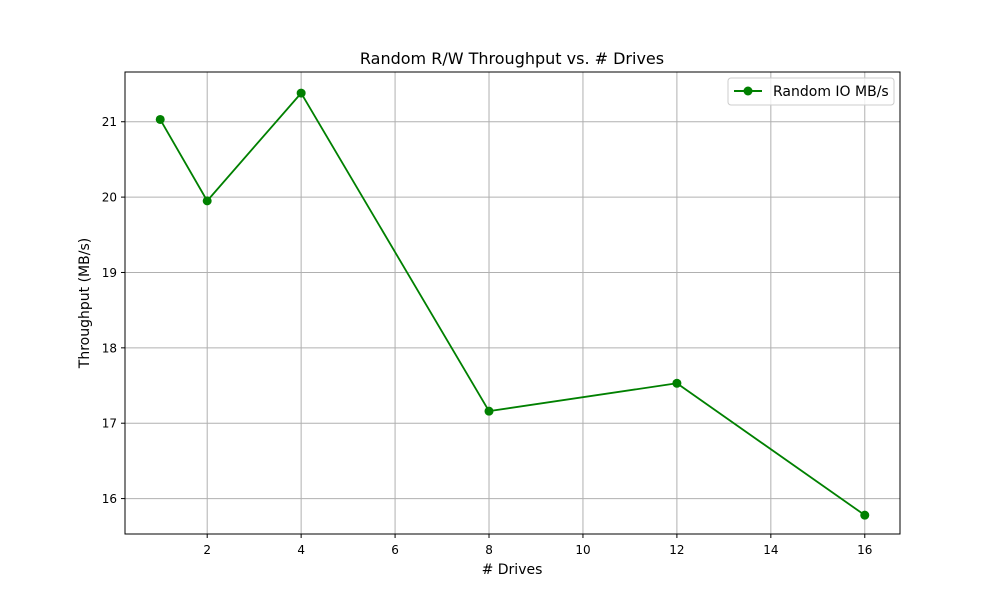 The height and width of the screenshot is (600, 1000). Describe the element at coordinates (109, 122) in the screenshot. I see `y-tick-label: 21` at that location.